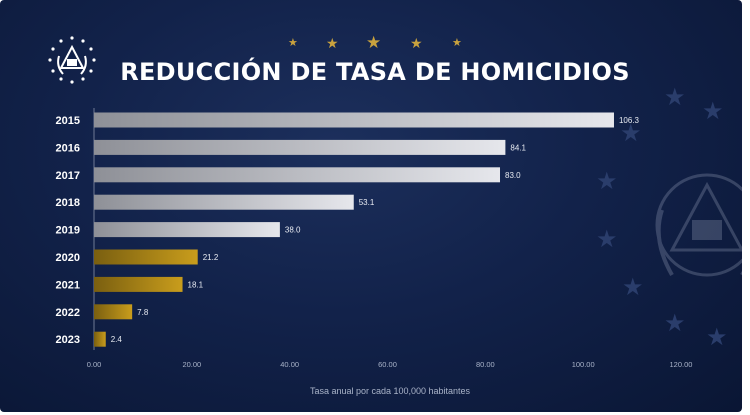  What do you see at coordinates (191, 364) in the screenshot?
I see `x-tick-label: 20.00` at bounding box center [191, 364].